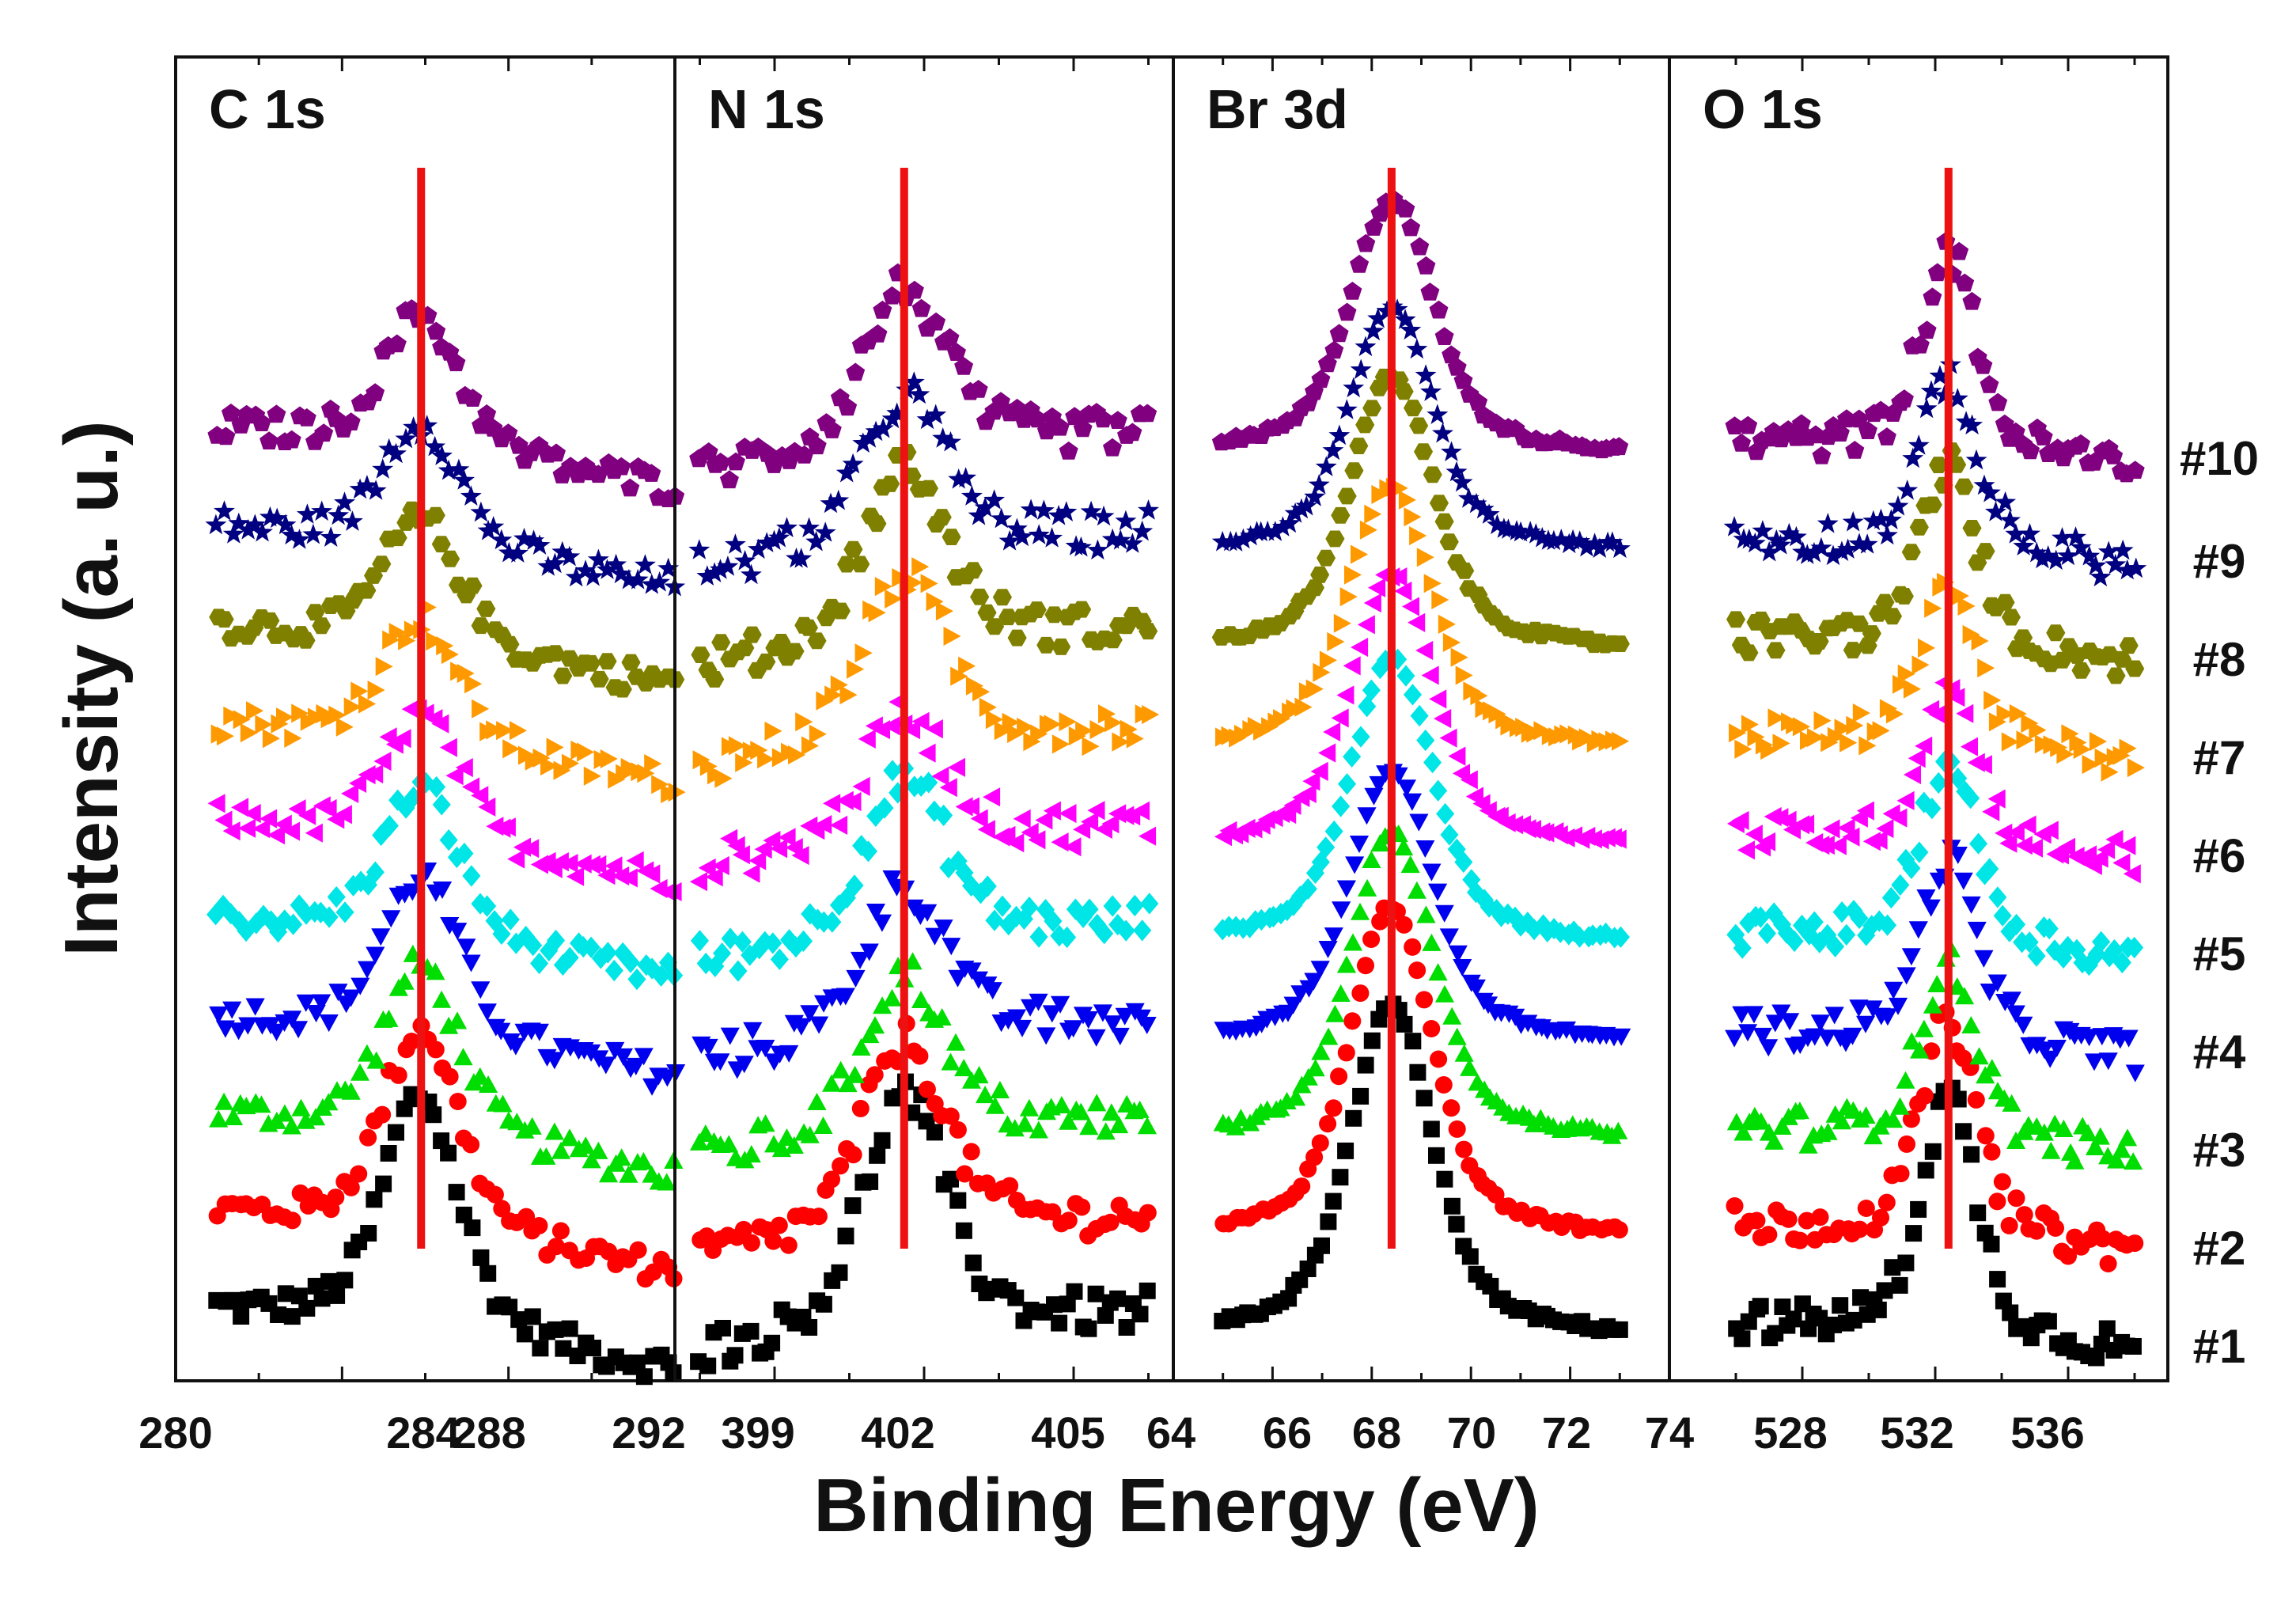  I want to click on panel-title: O 1s, so click(1763, 109).